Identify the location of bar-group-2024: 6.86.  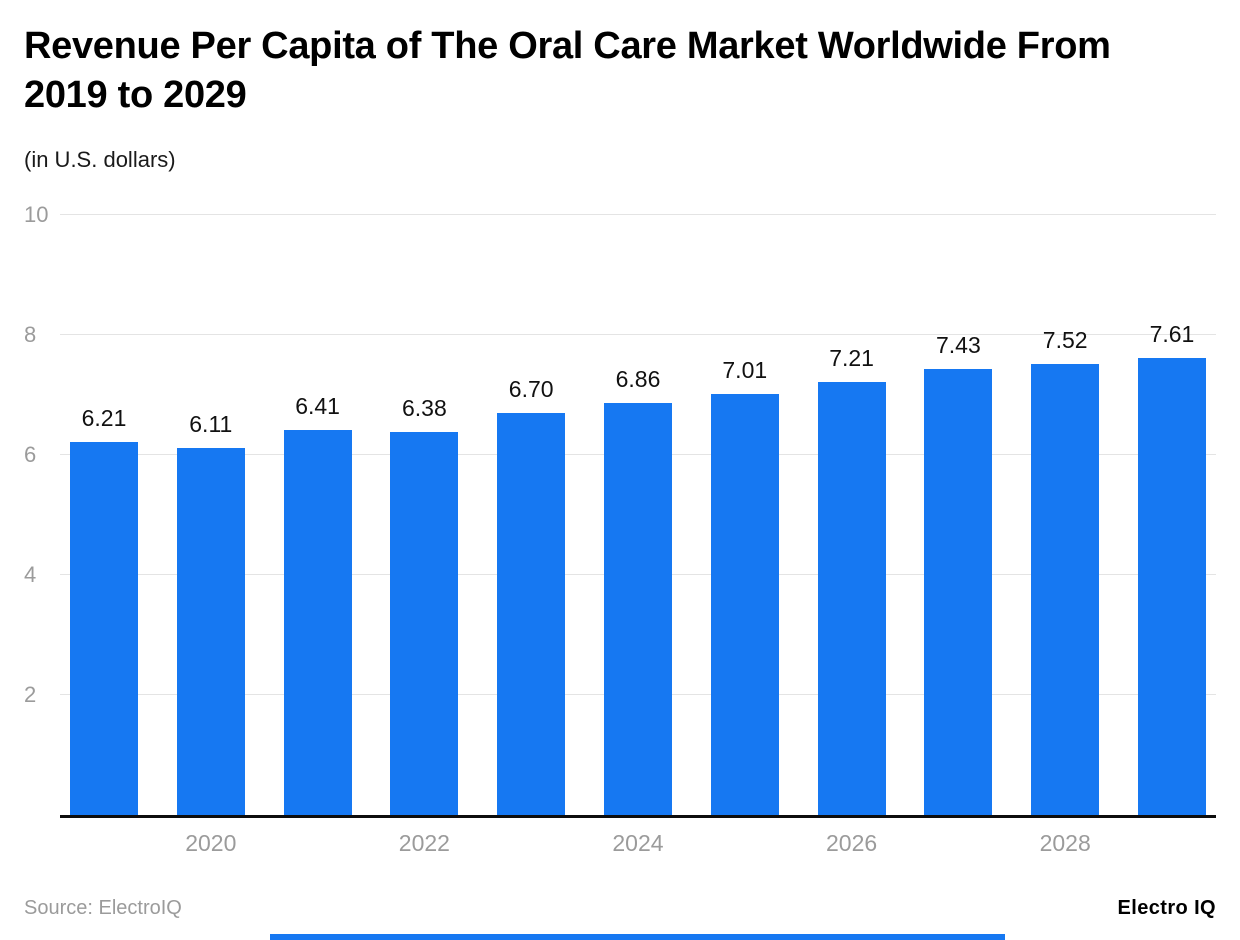
(637, 590).